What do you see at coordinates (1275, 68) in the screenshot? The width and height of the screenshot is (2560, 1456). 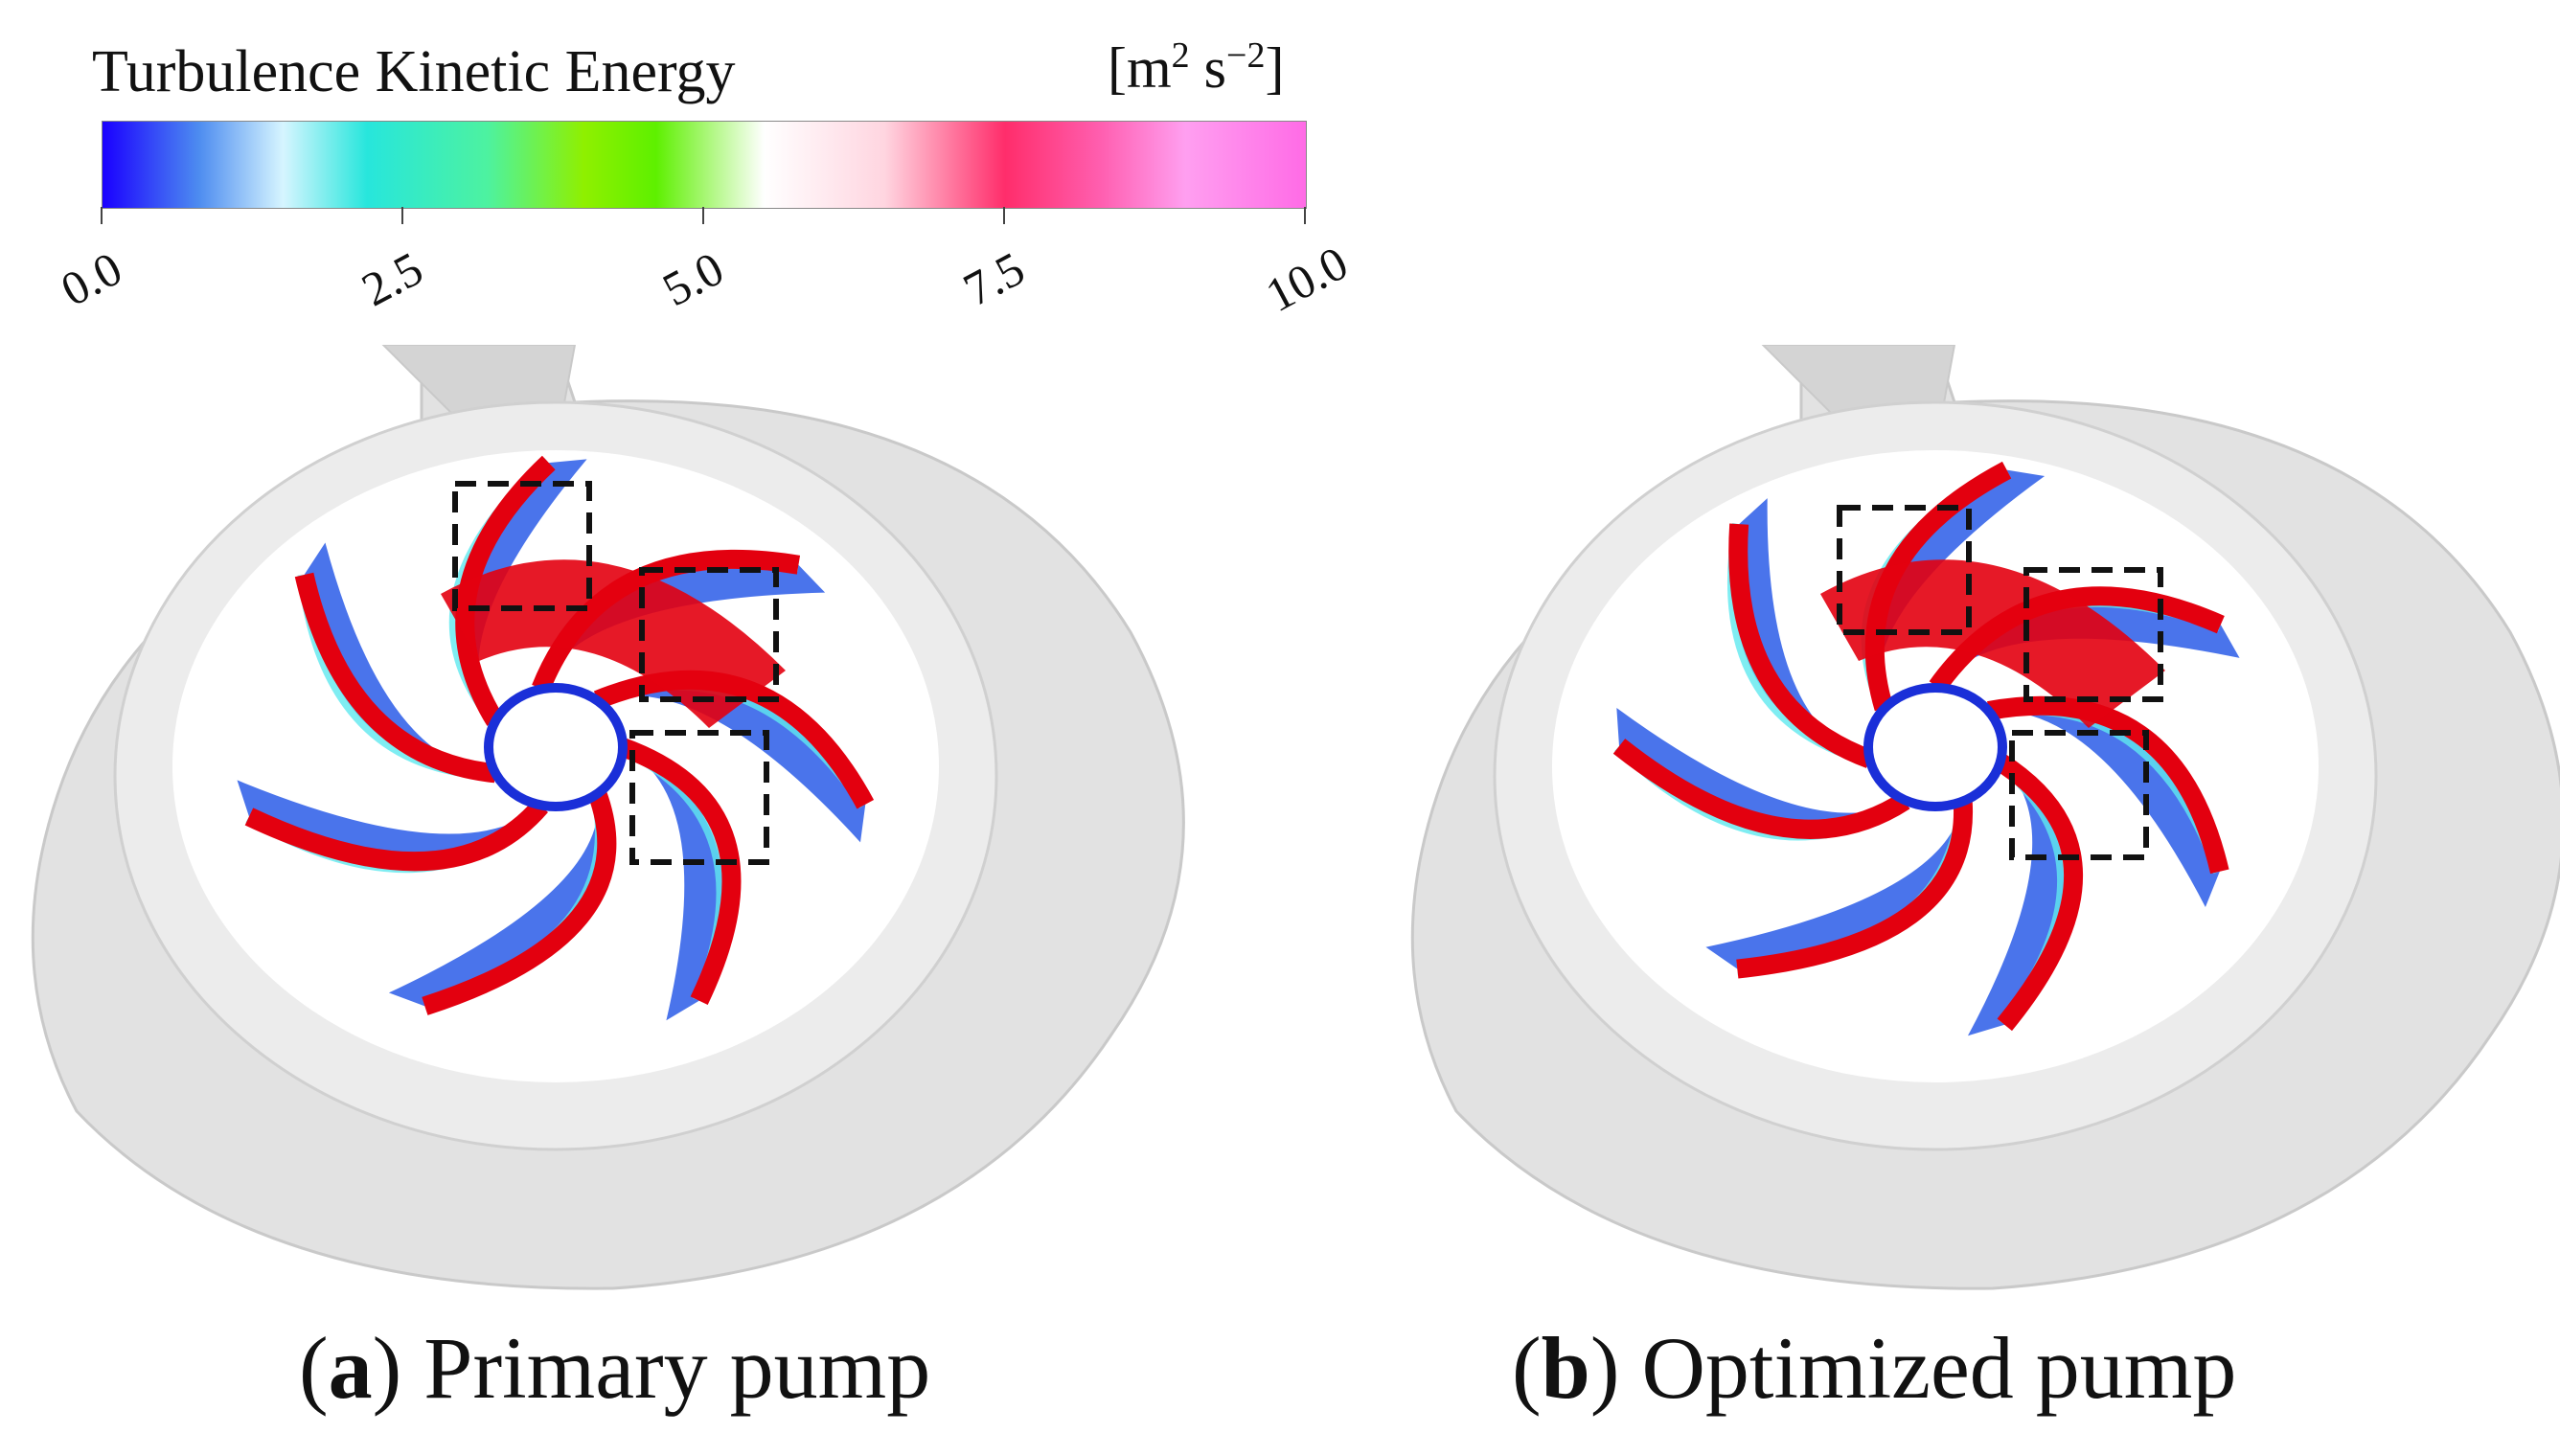 I see `units-end: ]` at bounding box center [1275, 68].